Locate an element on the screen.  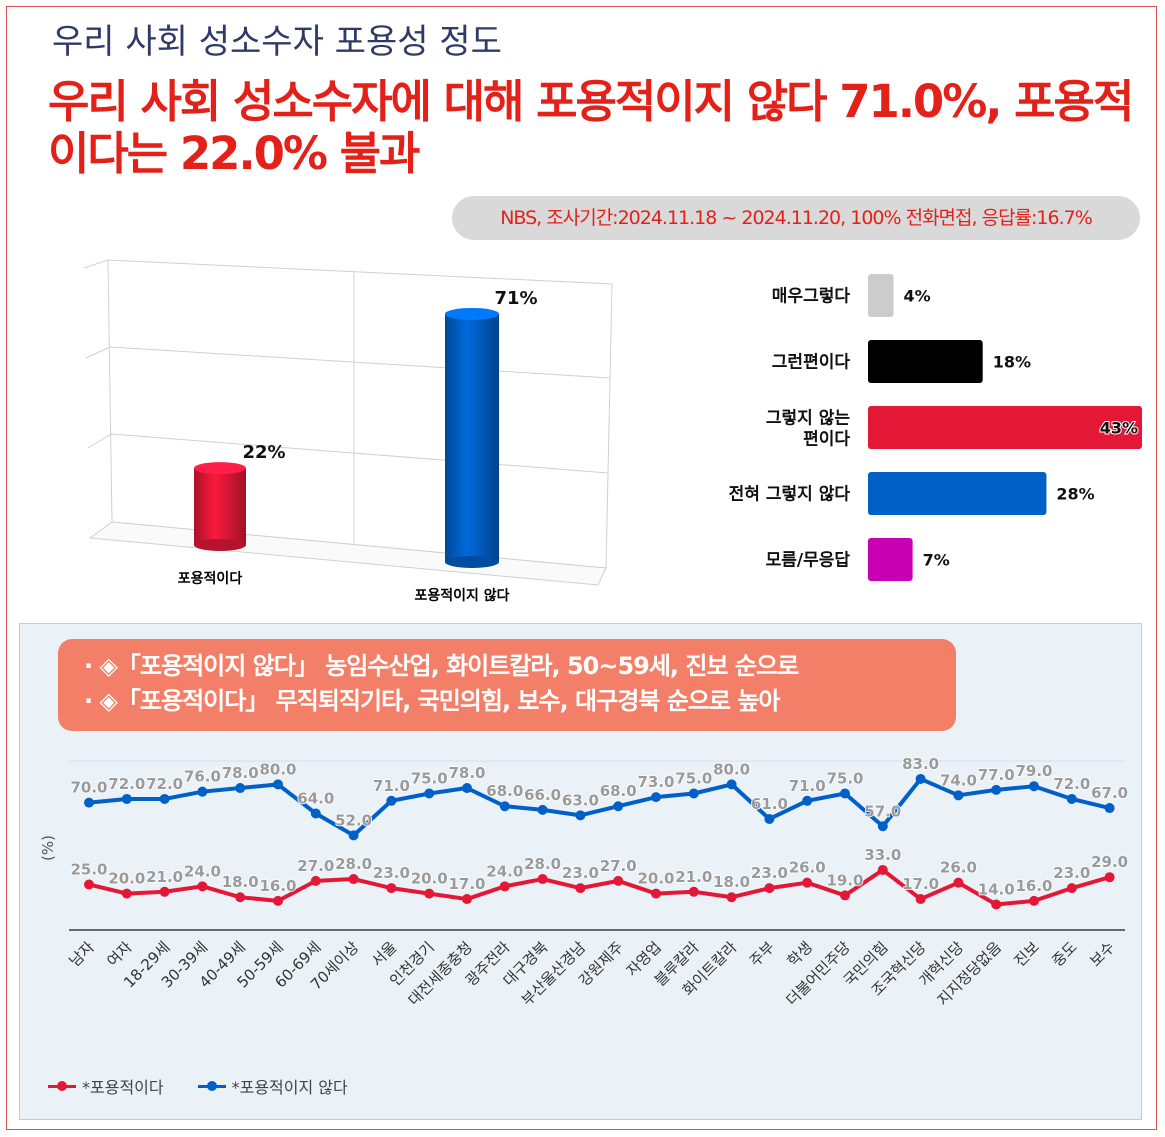
hbar-value-label: 4% is located at coordinates (916, 296).